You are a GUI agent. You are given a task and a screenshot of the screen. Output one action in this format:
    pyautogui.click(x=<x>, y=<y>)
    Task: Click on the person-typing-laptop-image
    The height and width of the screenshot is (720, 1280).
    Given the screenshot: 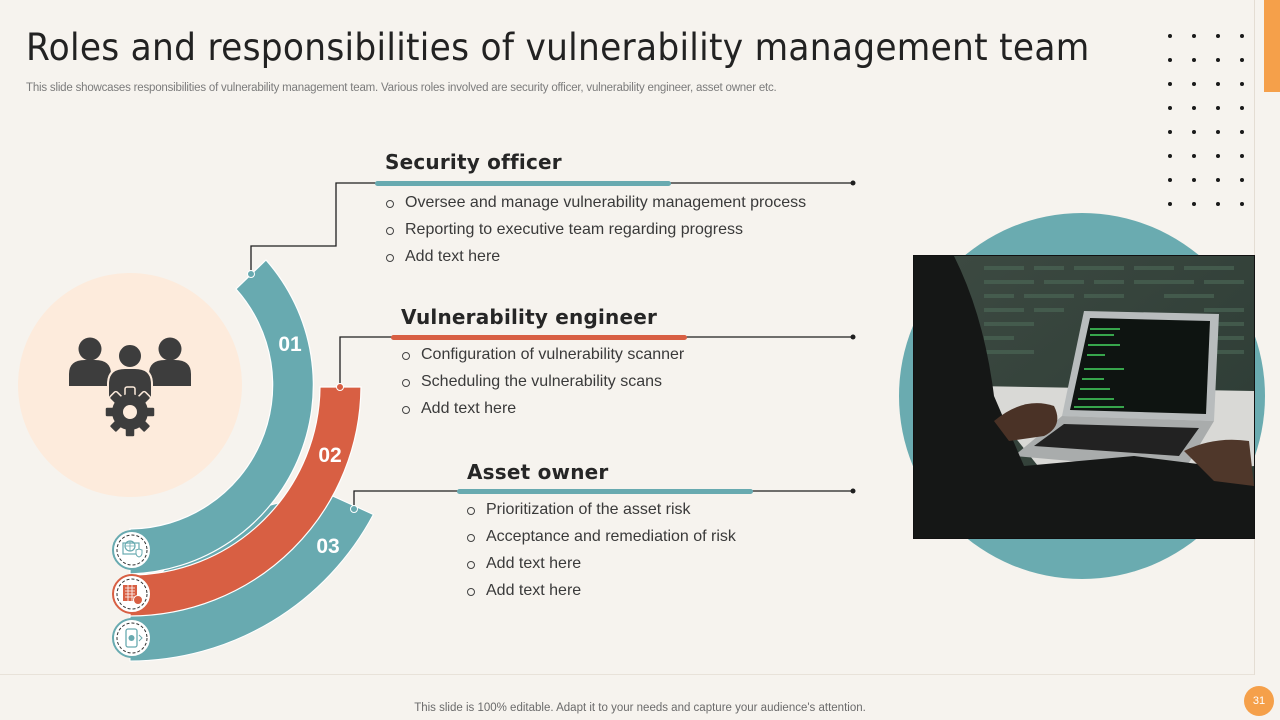 What is the action you would take?
    pyautogui.click(x=1084, y=397)
    